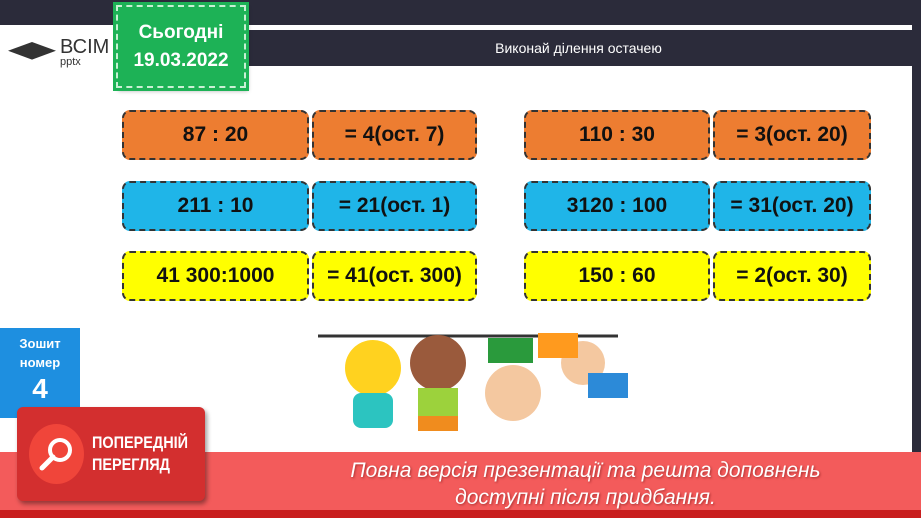 The width and height of the screenshot is (921, 518). I want to click on notebook-number-panel: Зошит номер 4, so click(40, 373).